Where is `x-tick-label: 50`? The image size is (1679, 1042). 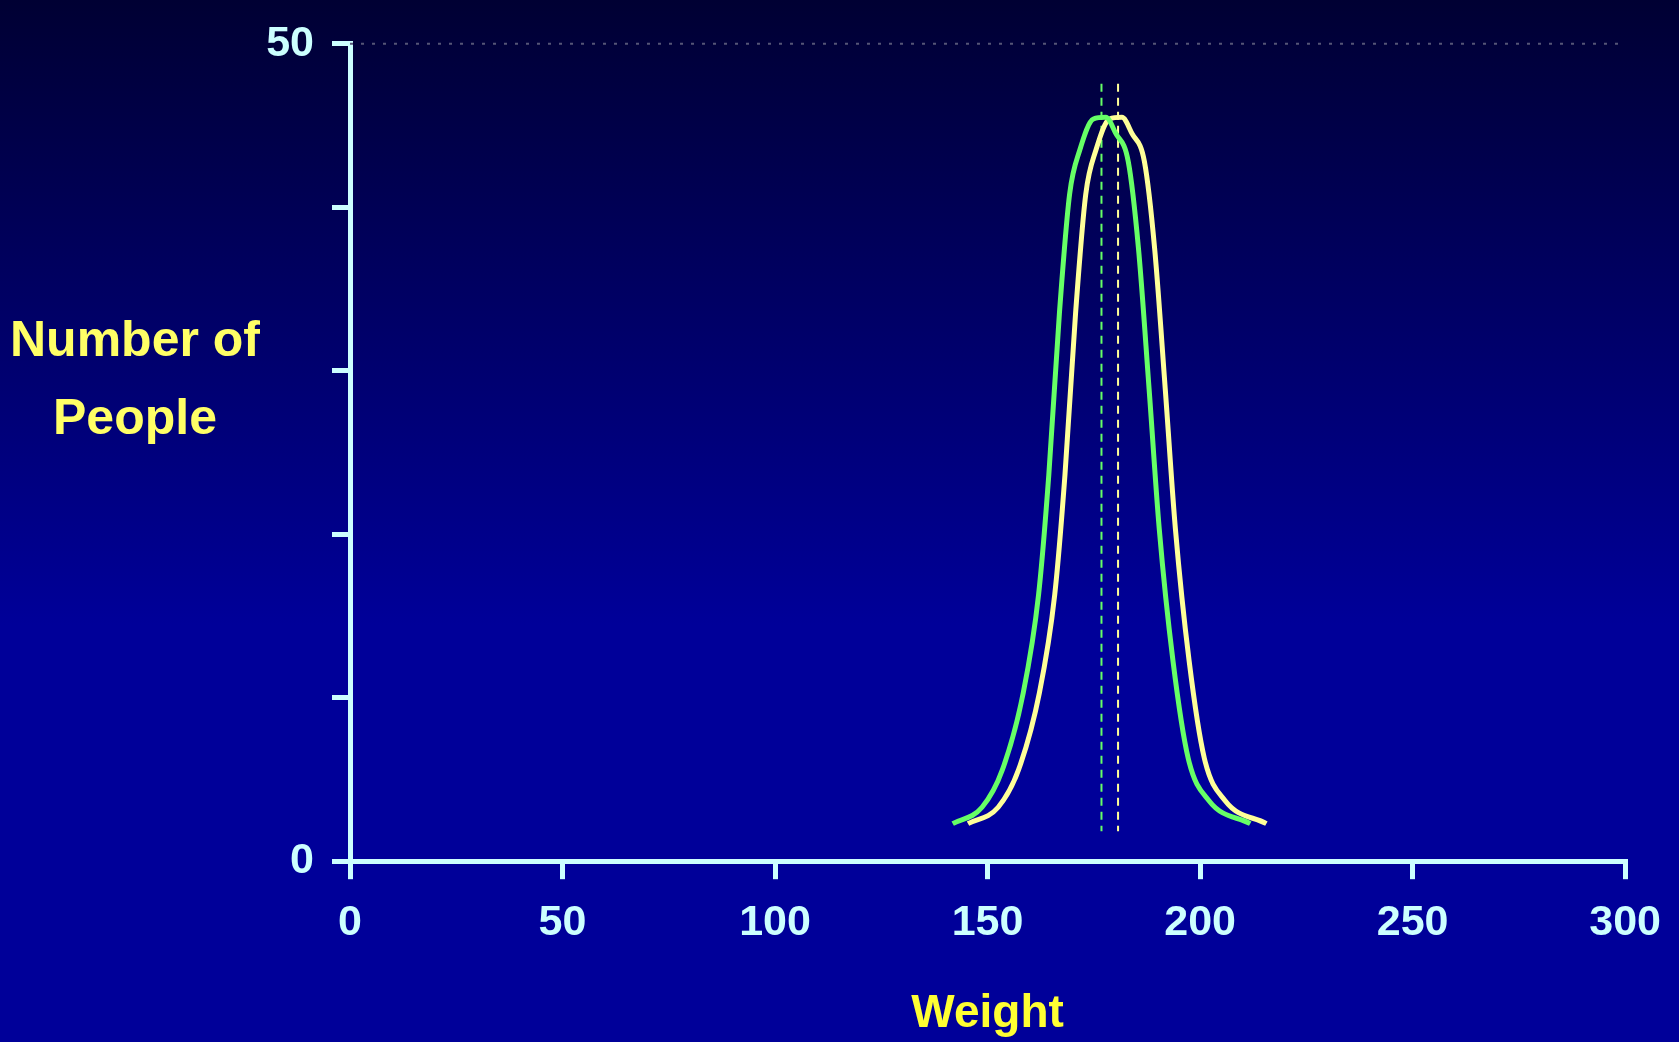 x-tick-label: 50 is located at coordinates (562, 919).